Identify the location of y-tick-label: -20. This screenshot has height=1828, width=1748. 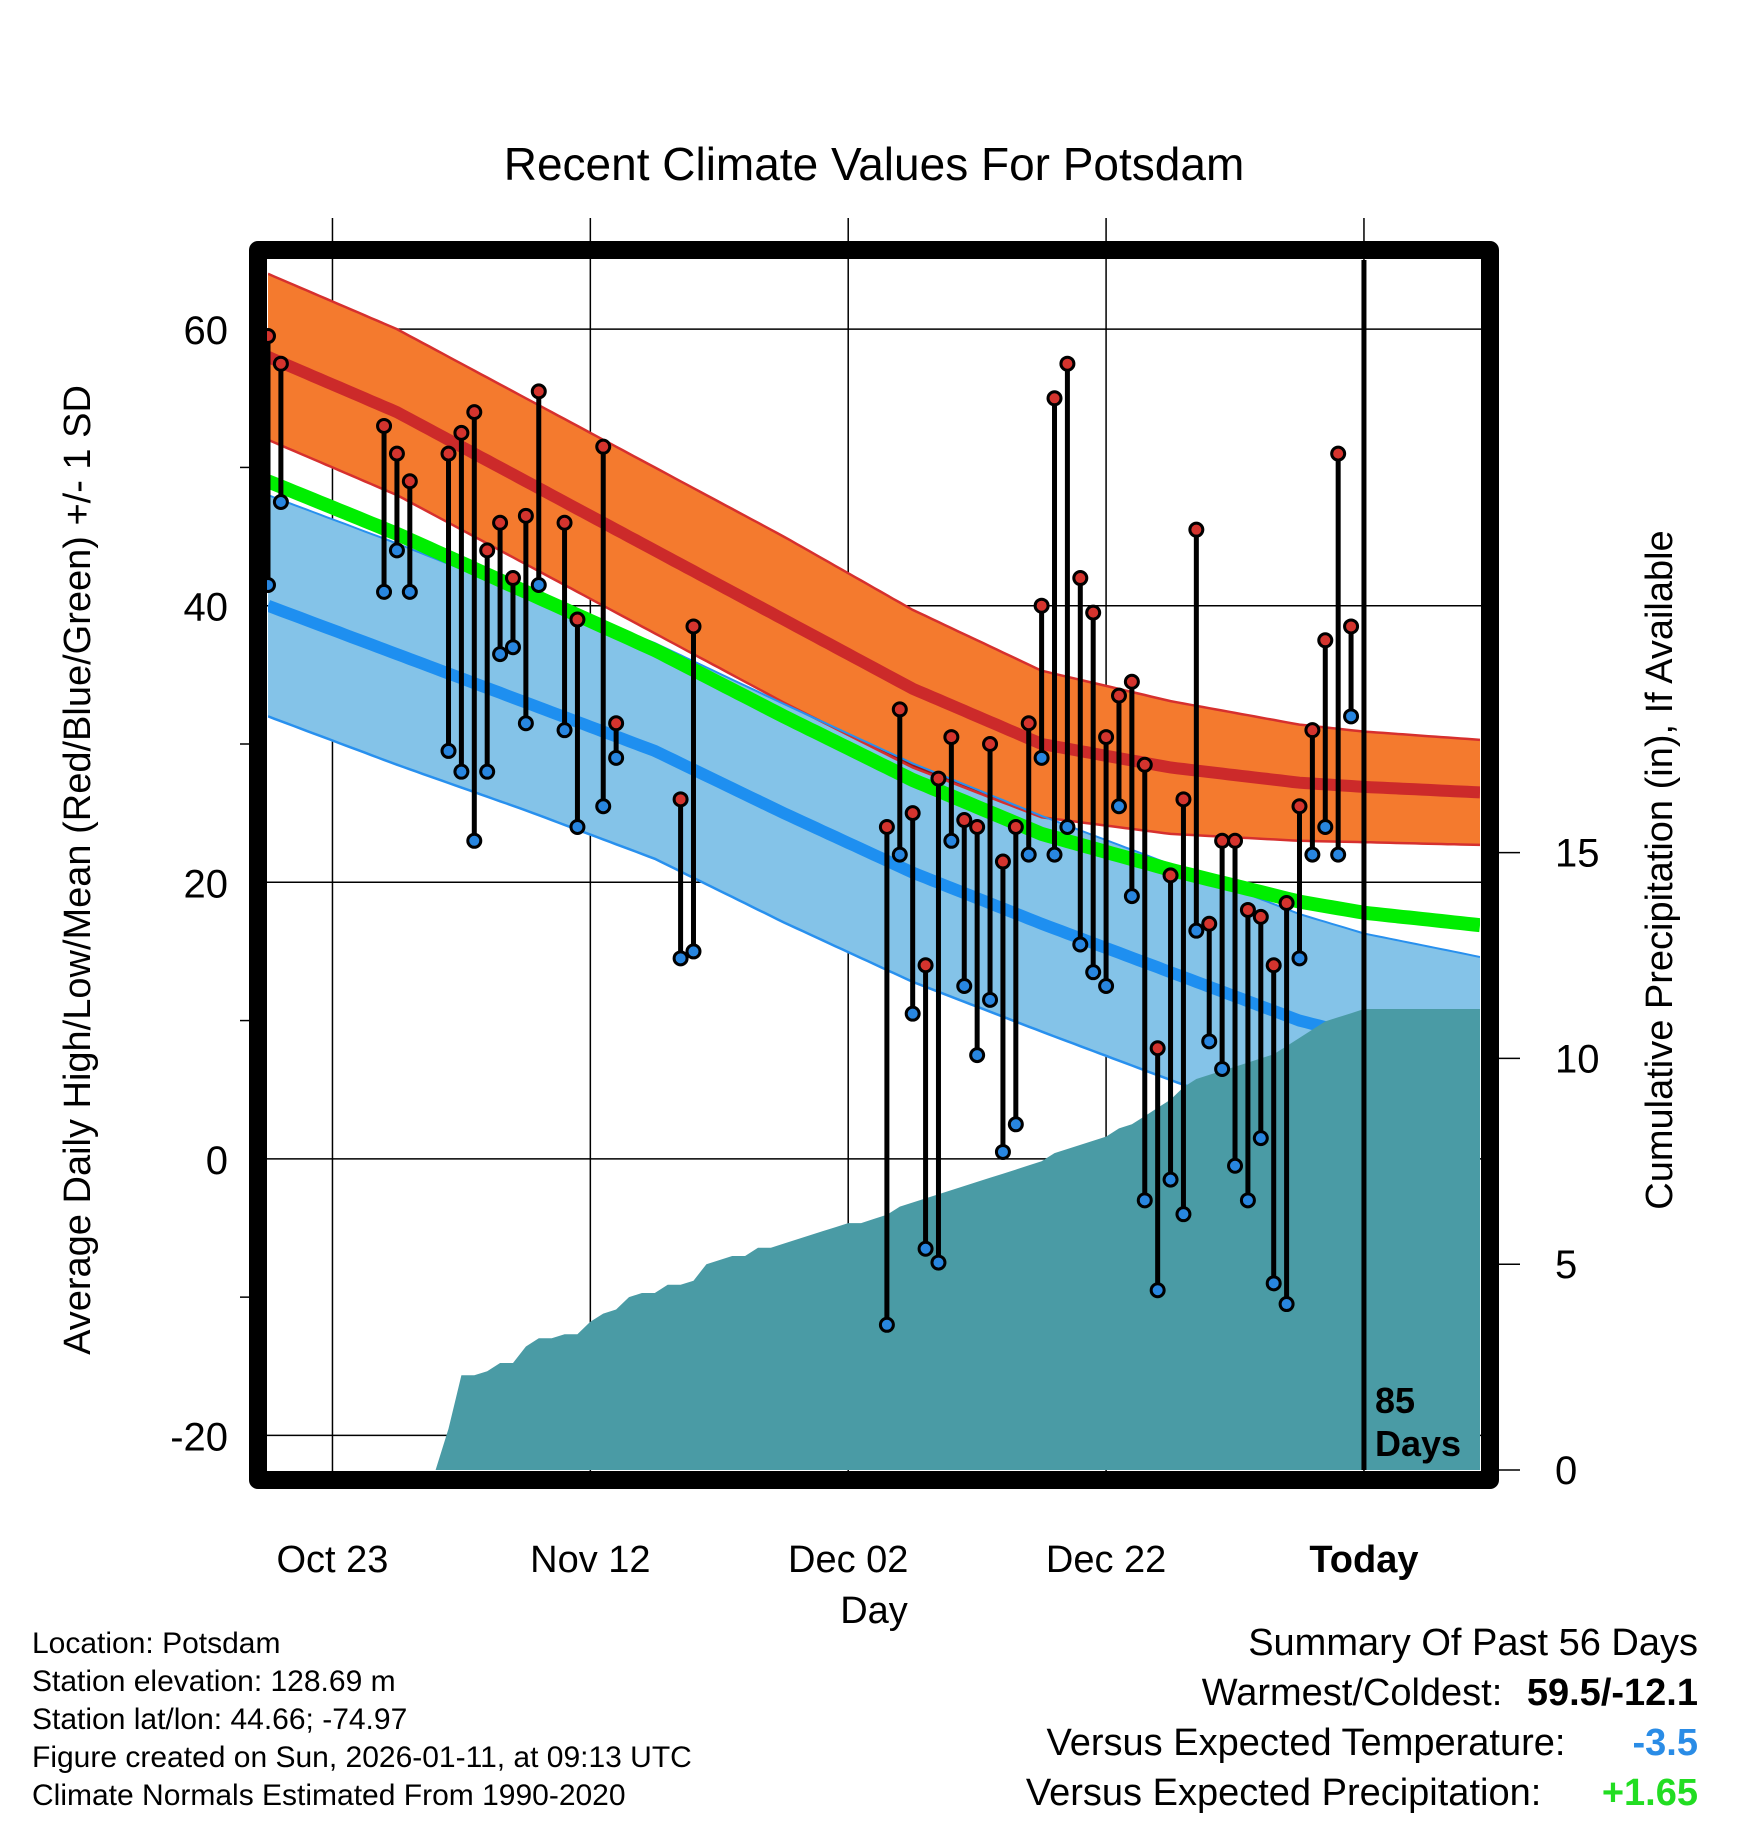
(199, 1437).